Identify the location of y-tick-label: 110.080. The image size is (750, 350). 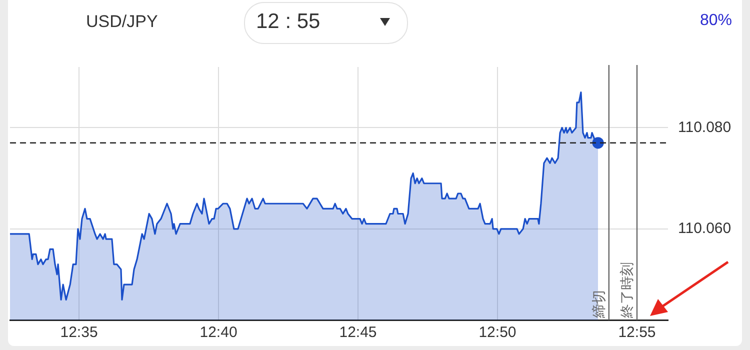
(705, 127).